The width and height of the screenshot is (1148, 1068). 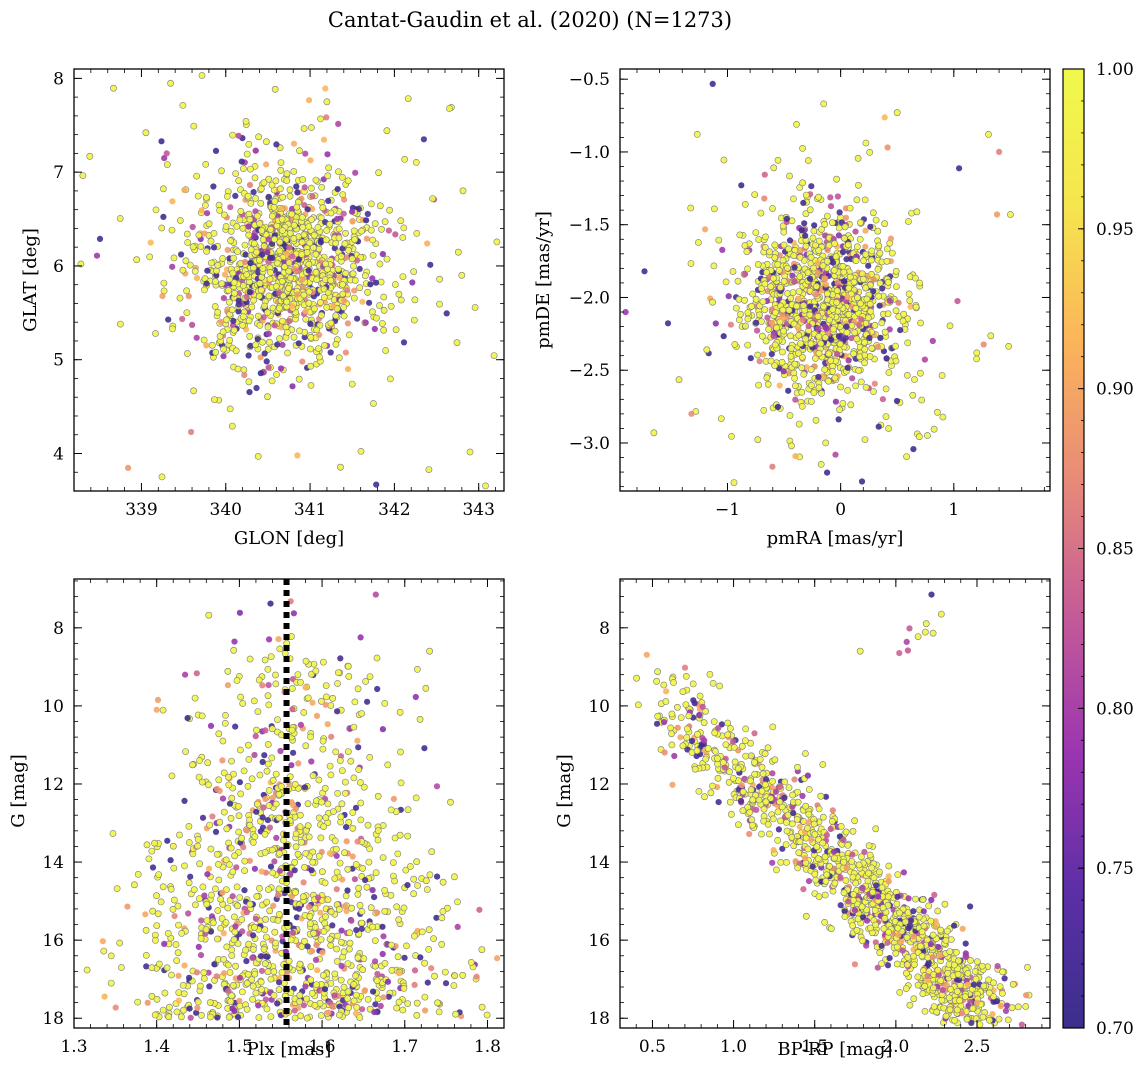 I want to click on x-tick-label: 1, so click(x=953, y=510).